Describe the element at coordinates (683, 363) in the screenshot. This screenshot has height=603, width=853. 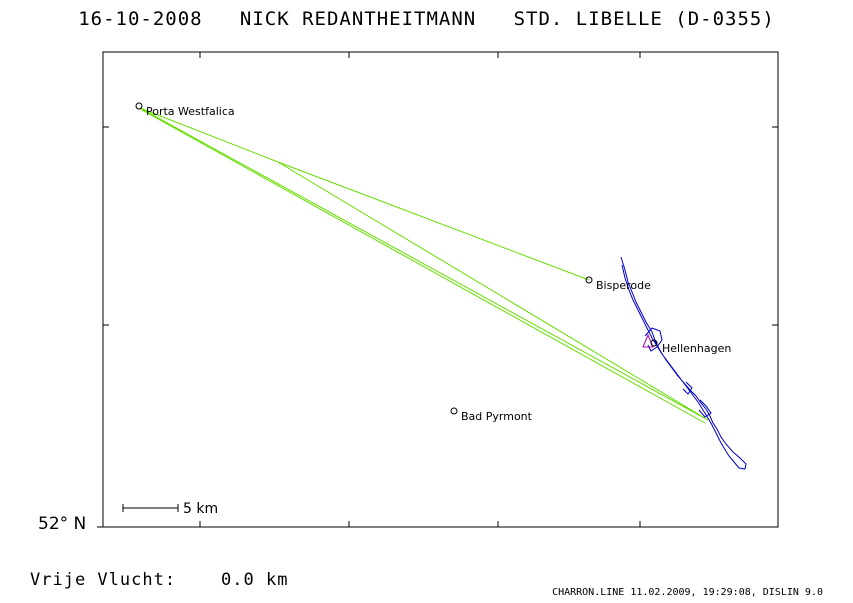
I see `flight-track` at that location.